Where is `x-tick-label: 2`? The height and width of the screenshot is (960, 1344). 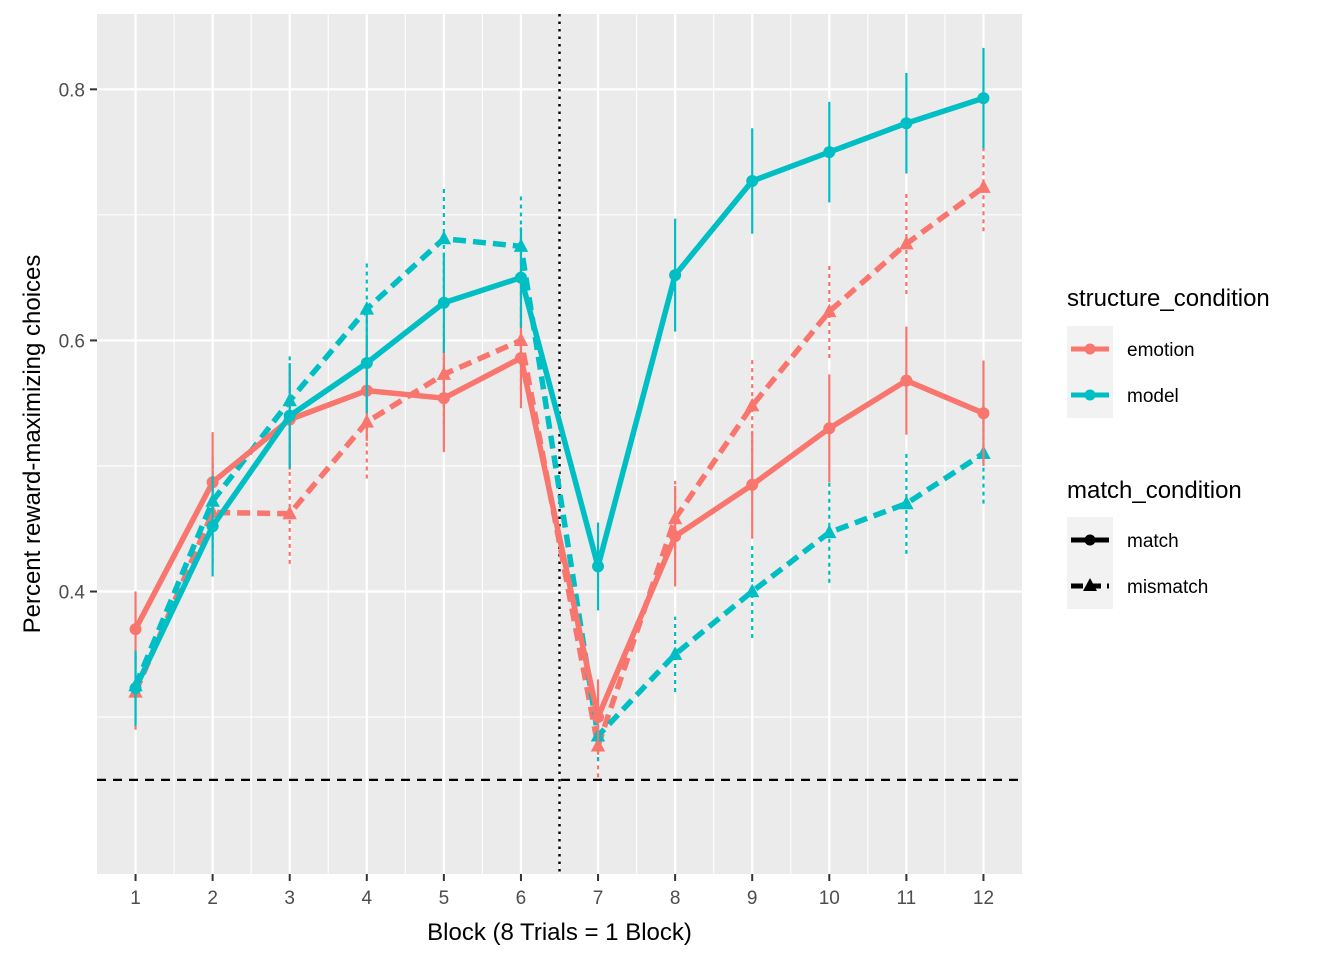
x-tick-label: 2 is located at coordinates (212, 898).